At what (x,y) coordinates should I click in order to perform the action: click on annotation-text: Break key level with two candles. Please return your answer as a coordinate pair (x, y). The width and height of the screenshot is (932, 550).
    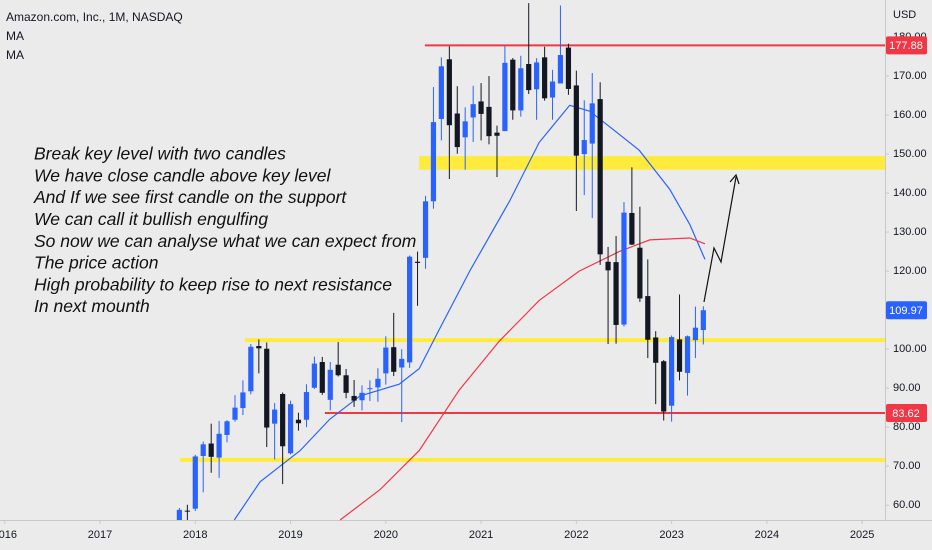
    Looking at the image, I should click on (160, 154).